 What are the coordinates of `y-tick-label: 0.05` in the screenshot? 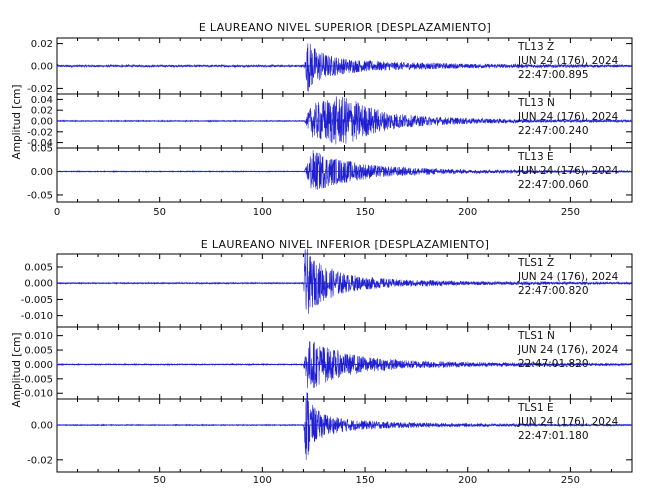 It's located at (42, 149).